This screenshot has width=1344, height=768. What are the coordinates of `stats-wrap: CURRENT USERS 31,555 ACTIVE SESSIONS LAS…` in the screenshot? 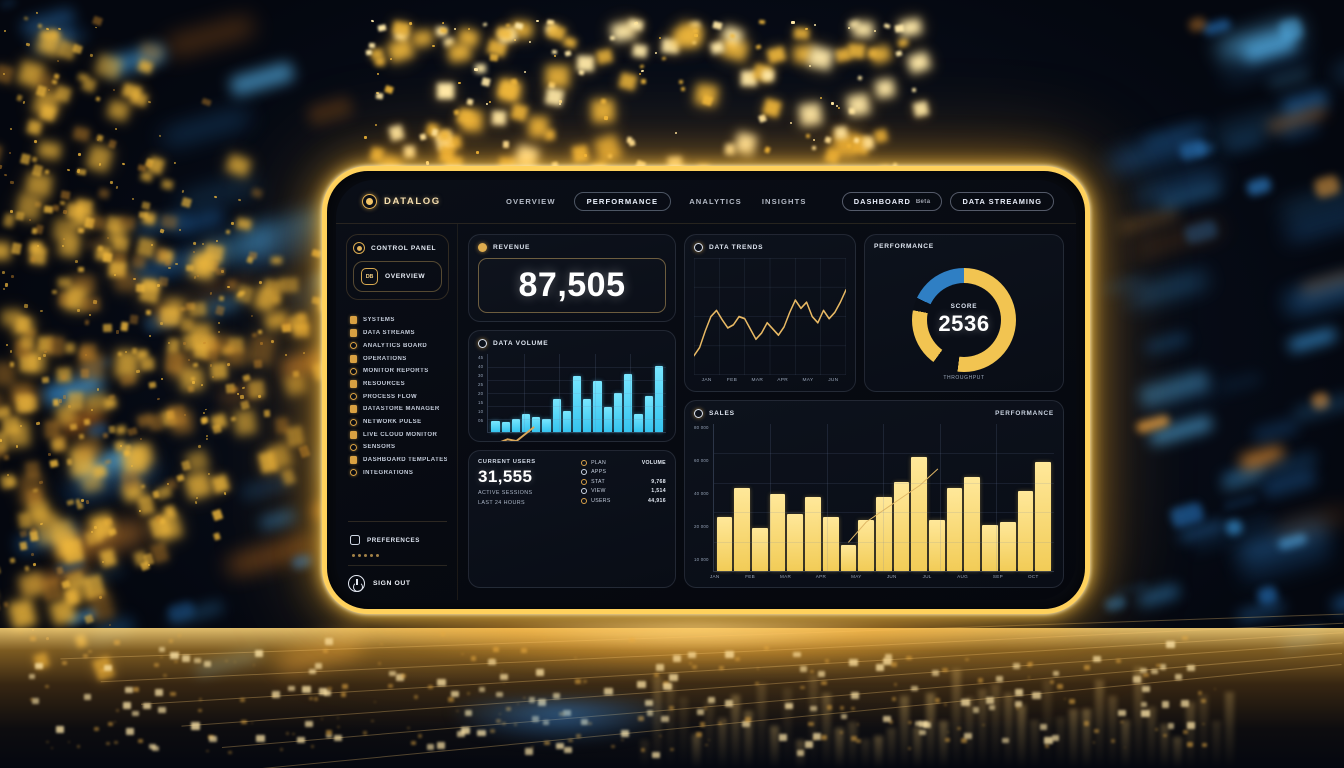 It's located at (572, 519).